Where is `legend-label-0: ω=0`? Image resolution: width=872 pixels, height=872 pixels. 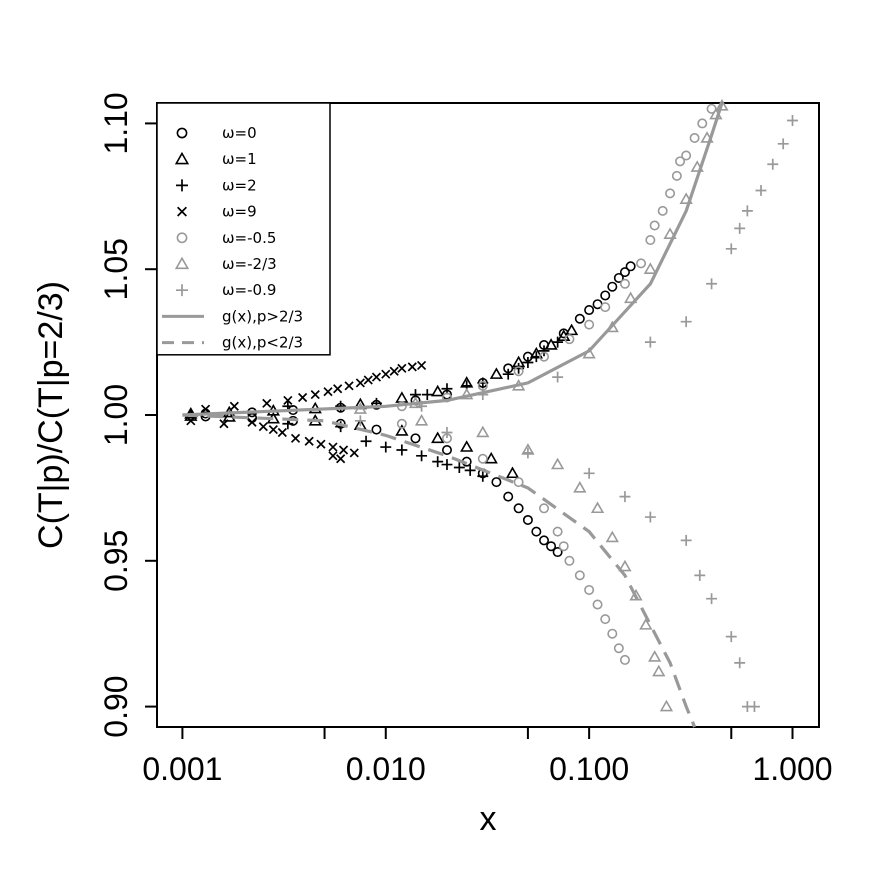 legend-label-0: ω=0 is located at coordinates (239, 133).